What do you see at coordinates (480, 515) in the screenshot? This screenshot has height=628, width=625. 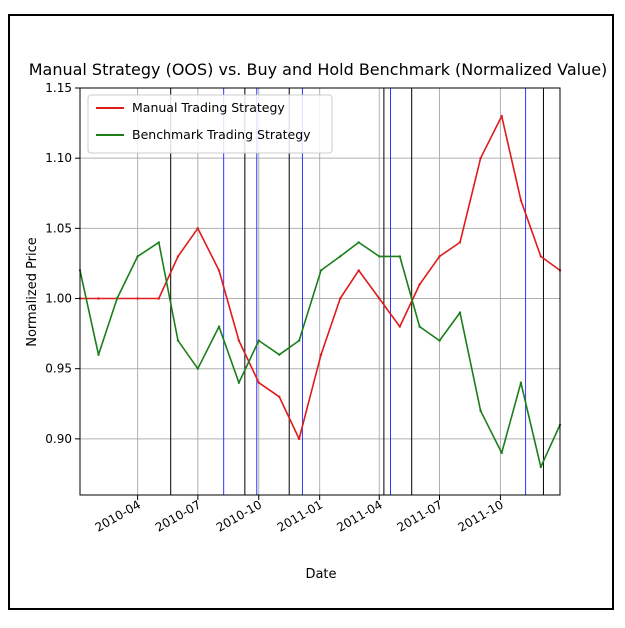 I see `x-tick-label: 2011-10` at bounding box center [480, 515].